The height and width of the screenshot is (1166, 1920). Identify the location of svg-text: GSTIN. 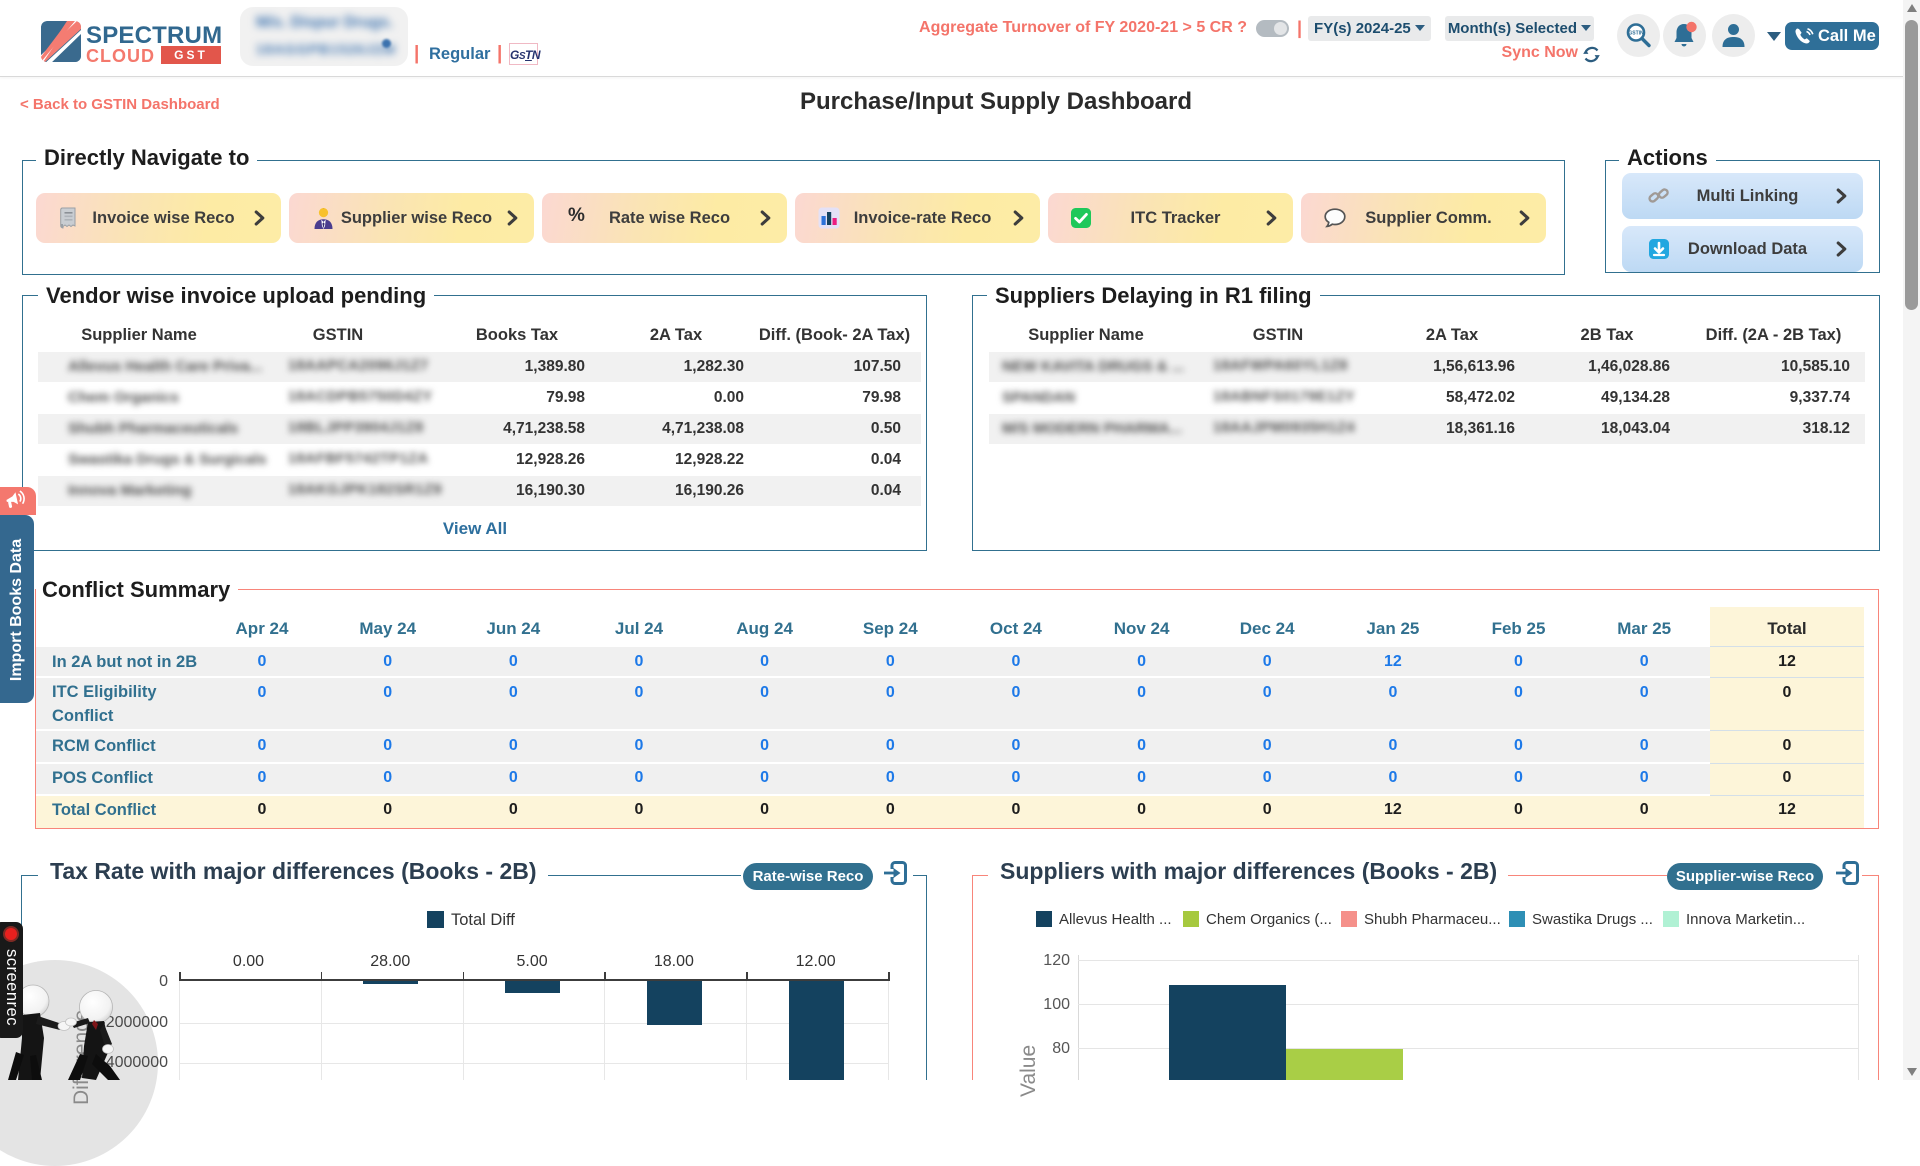
(1636, 34).